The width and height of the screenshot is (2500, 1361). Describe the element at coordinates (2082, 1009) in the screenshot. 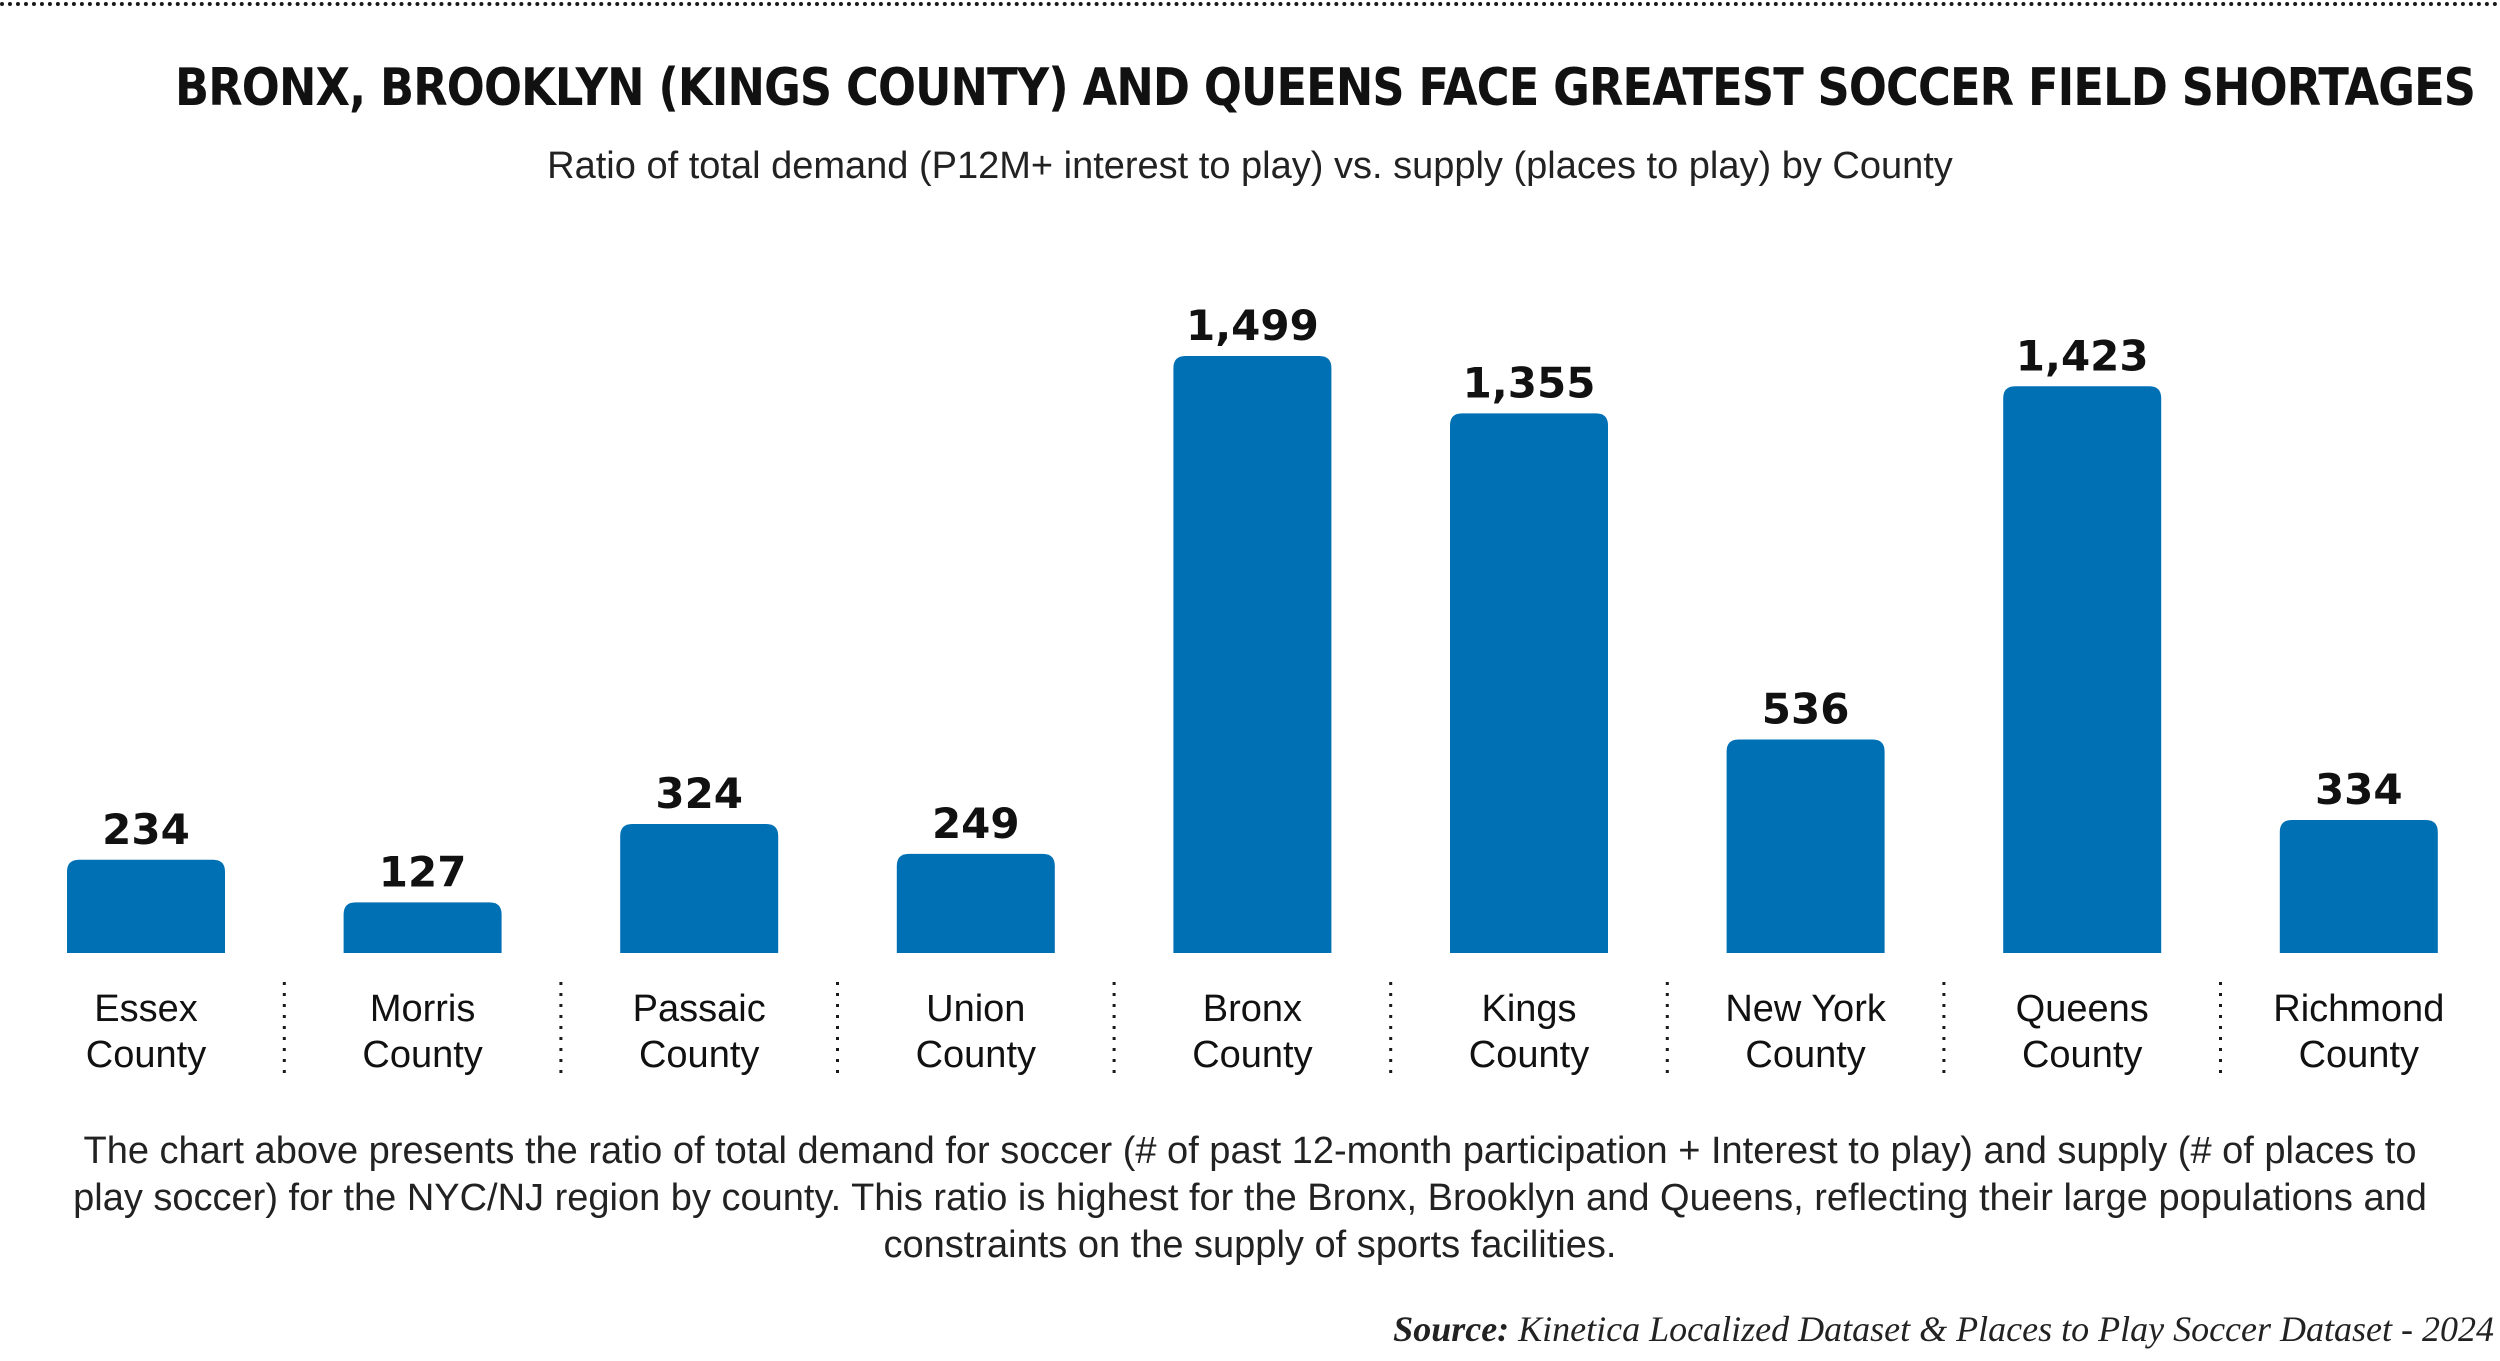

I see `category-label: Queens` at that location.